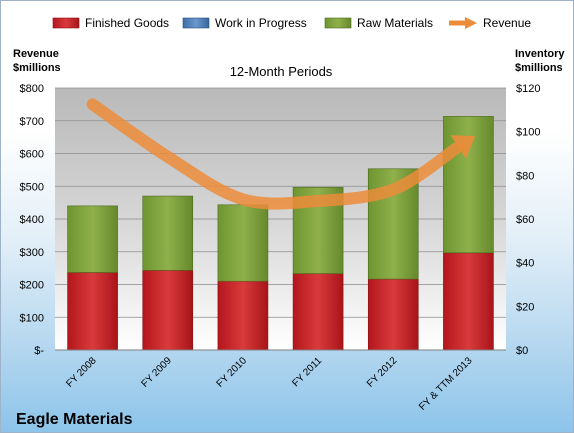 The image size is (574, 433). I want to click on right-tick-label: $60, so click(525, 220).